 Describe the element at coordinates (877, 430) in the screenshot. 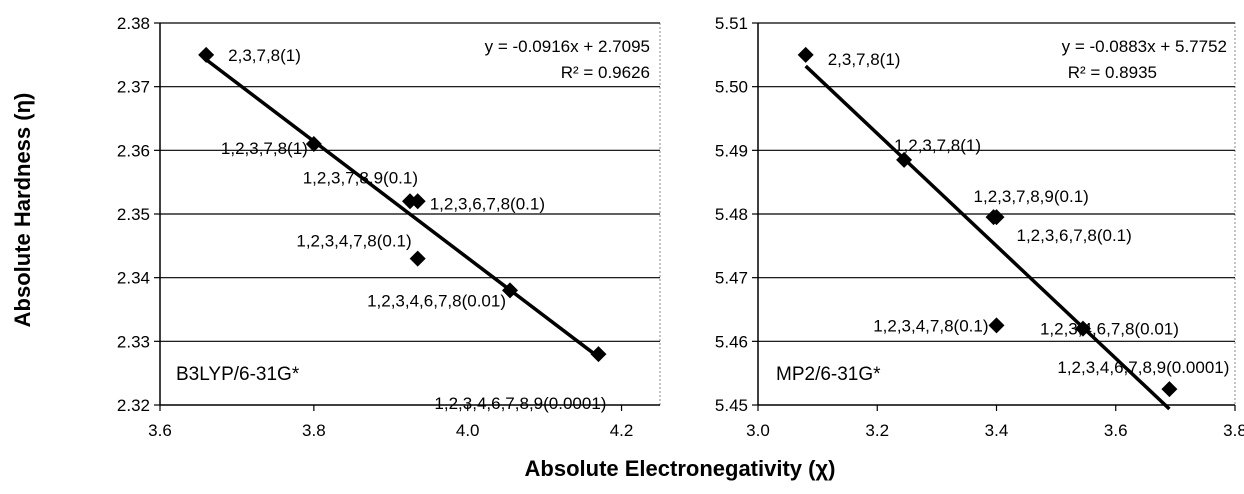

I see `x-tick-label: 3.2` at that location.